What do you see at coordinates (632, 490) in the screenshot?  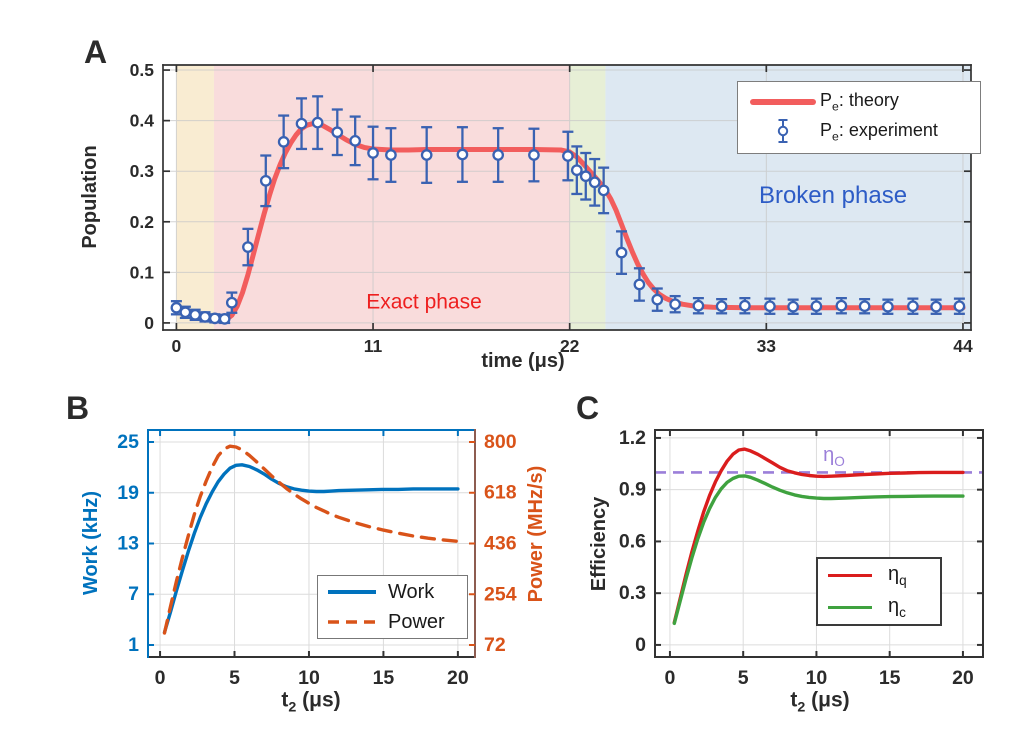 I see `svg-text: 0.9` at bounding box center [632, 490].